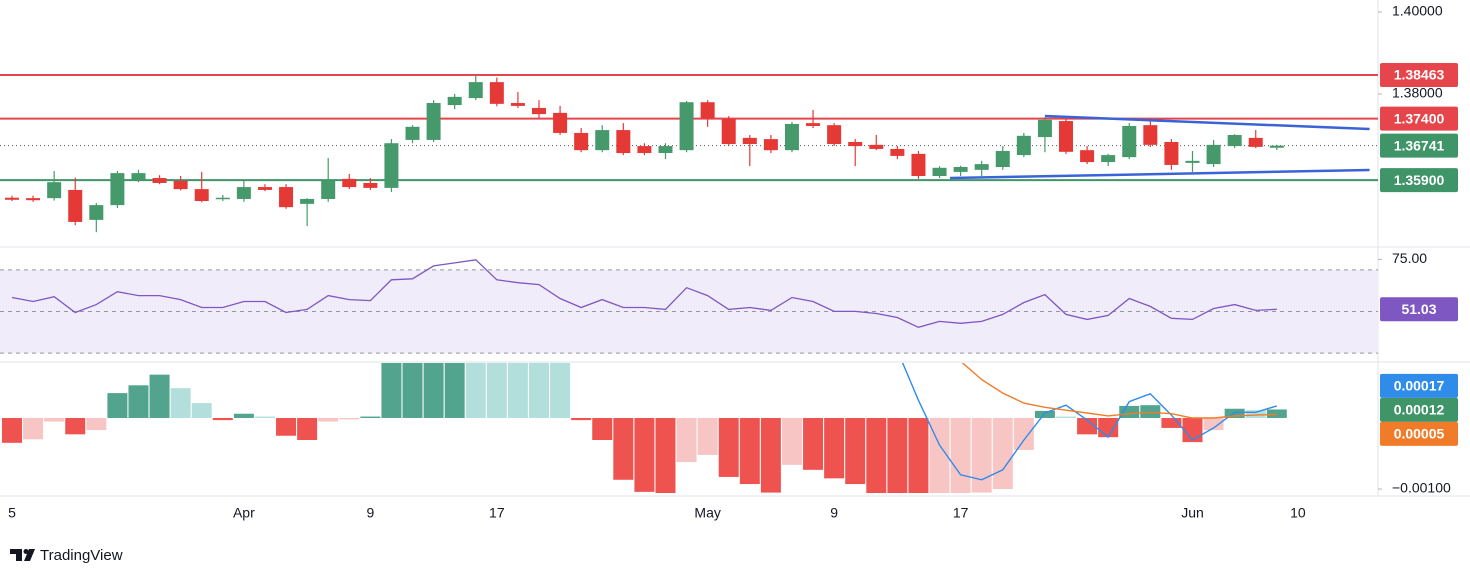 The height and width of the screenshot is (576, 1470). I want to click on x-tick-label: 17, so click(961, 513).